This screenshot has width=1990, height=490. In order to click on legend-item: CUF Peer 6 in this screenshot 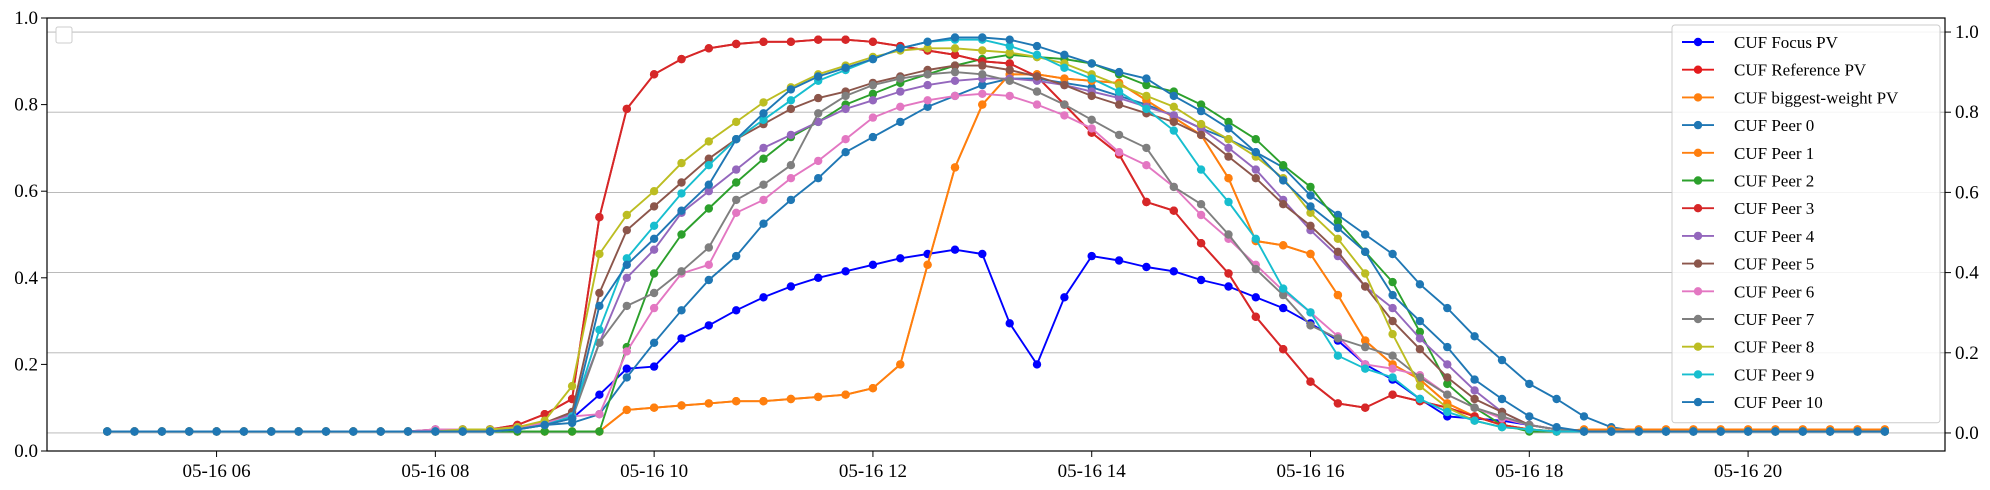, I will do `click(1748, 291)`.